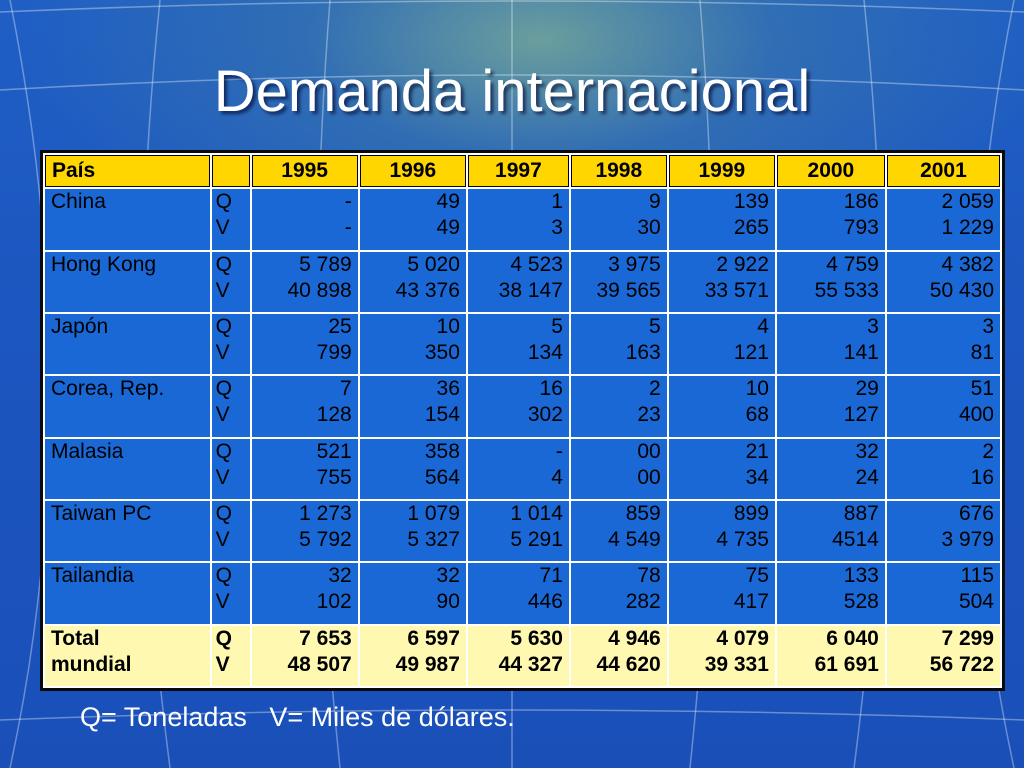 The image size is (1024, 768). Describe the element at coordinates (304, 344) in the screenshot. I see `value-cell: 25 799` at that location.